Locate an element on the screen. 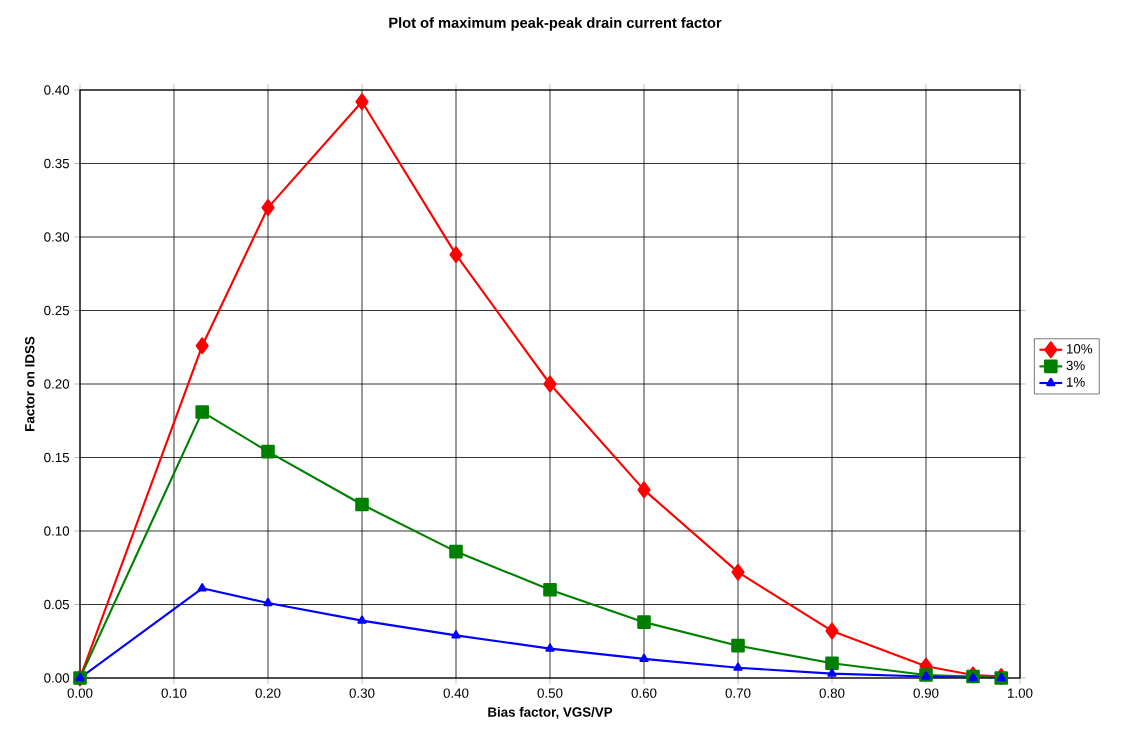  y-tick-label: 0.25 is located at coordinates (57, 310).